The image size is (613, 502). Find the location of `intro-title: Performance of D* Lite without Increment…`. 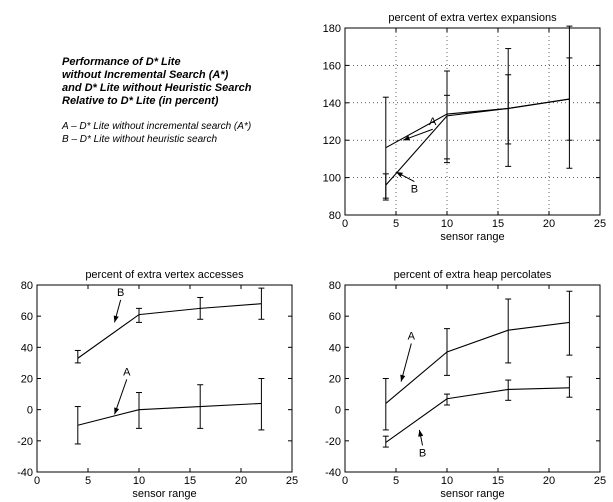

intro-title: Performance of D* Lite without Increment… is located at coordinates (192, 82).